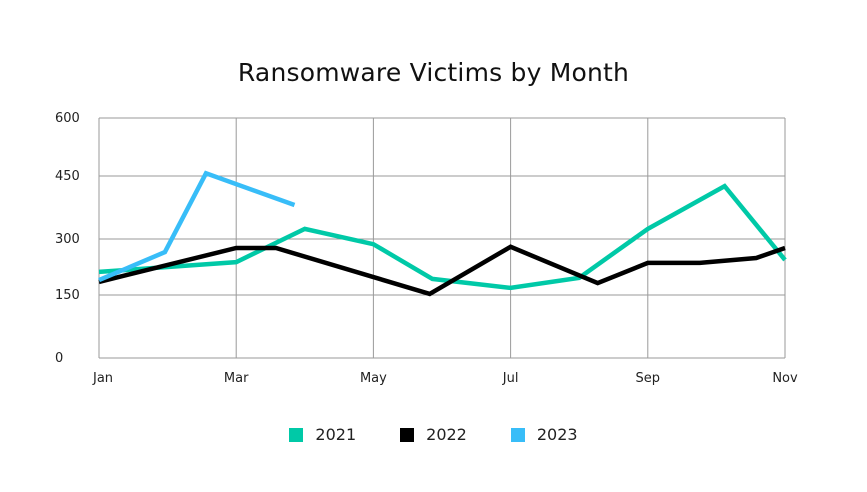 The height and width of the screenshot is (492, 867). What do you see at coordinates (446, 434) in the screenshot?
I see `legend-label: 2022` at bounding box center [446, 434].